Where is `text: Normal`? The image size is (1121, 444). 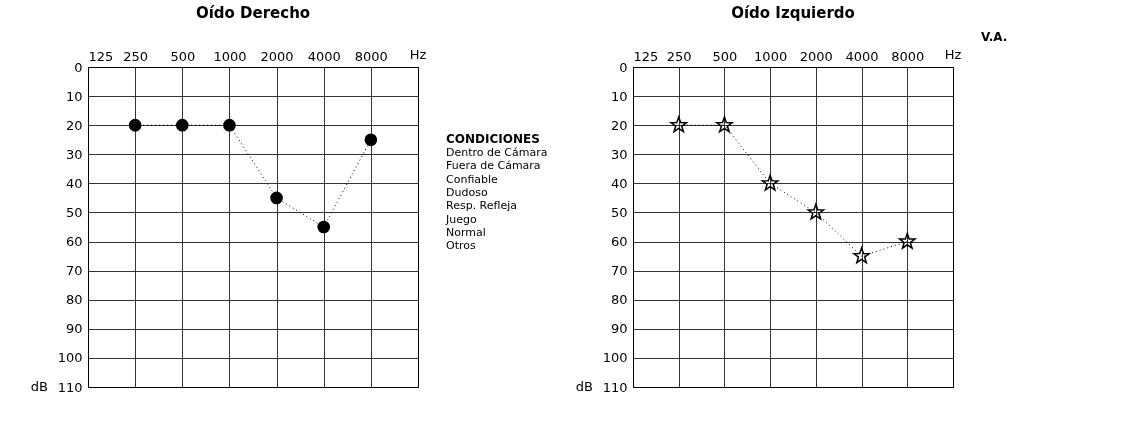 text: Normal is located at coordinates (466, 232).